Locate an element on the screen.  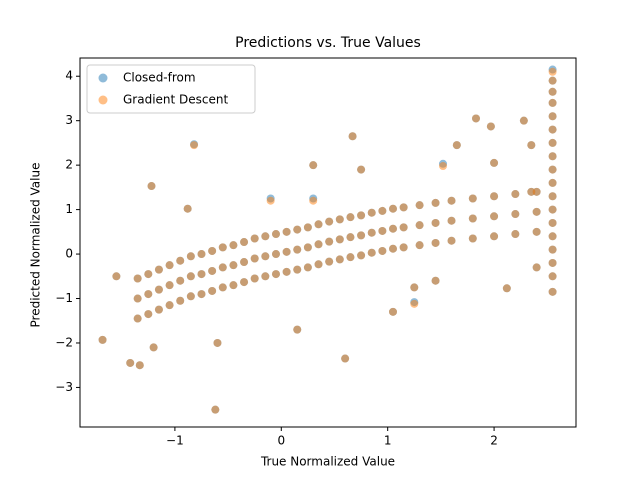
legend-marker is located at coordinates (103, 78).